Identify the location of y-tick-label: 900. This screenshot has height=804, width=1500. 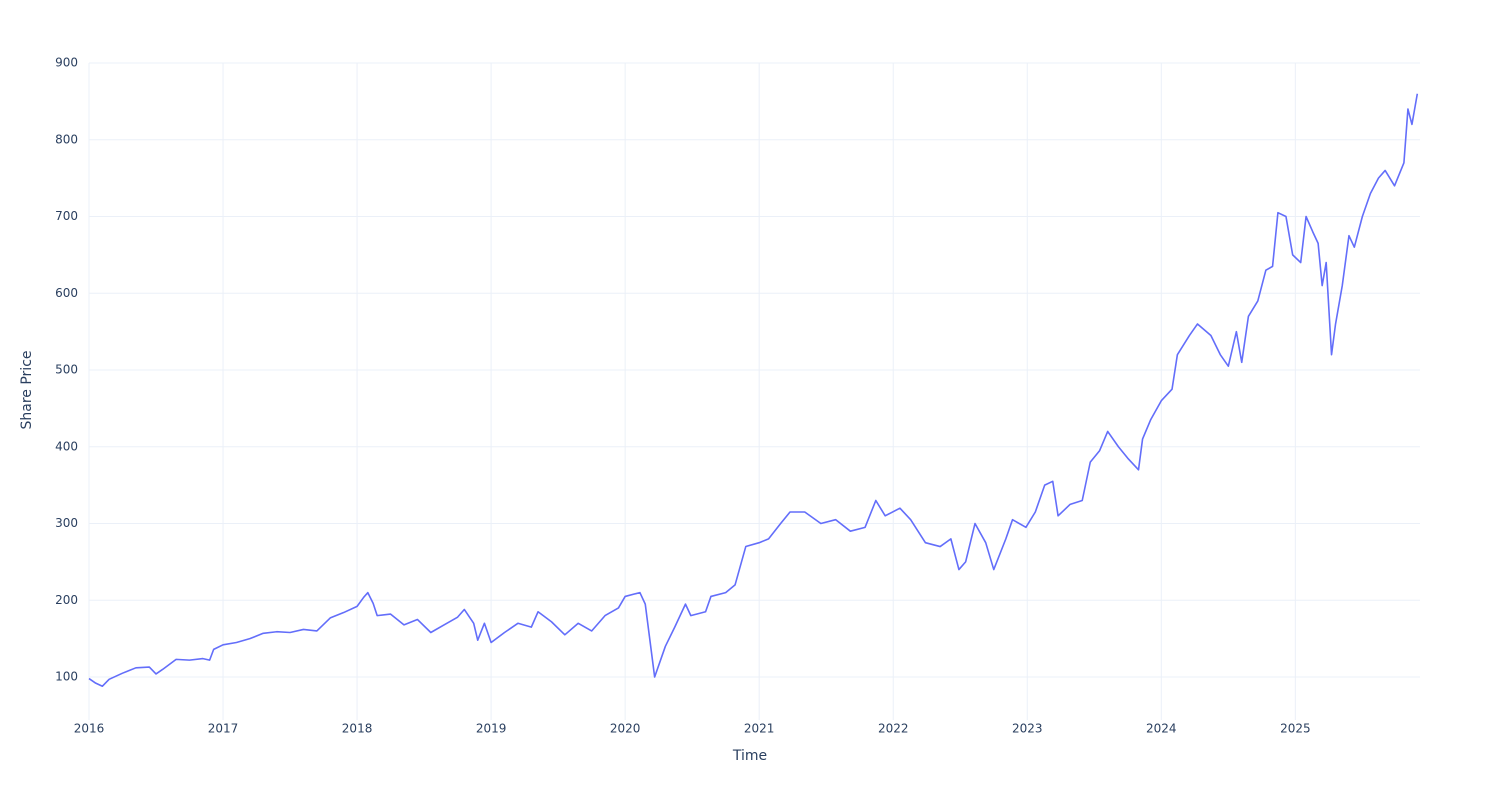
(66, 63).